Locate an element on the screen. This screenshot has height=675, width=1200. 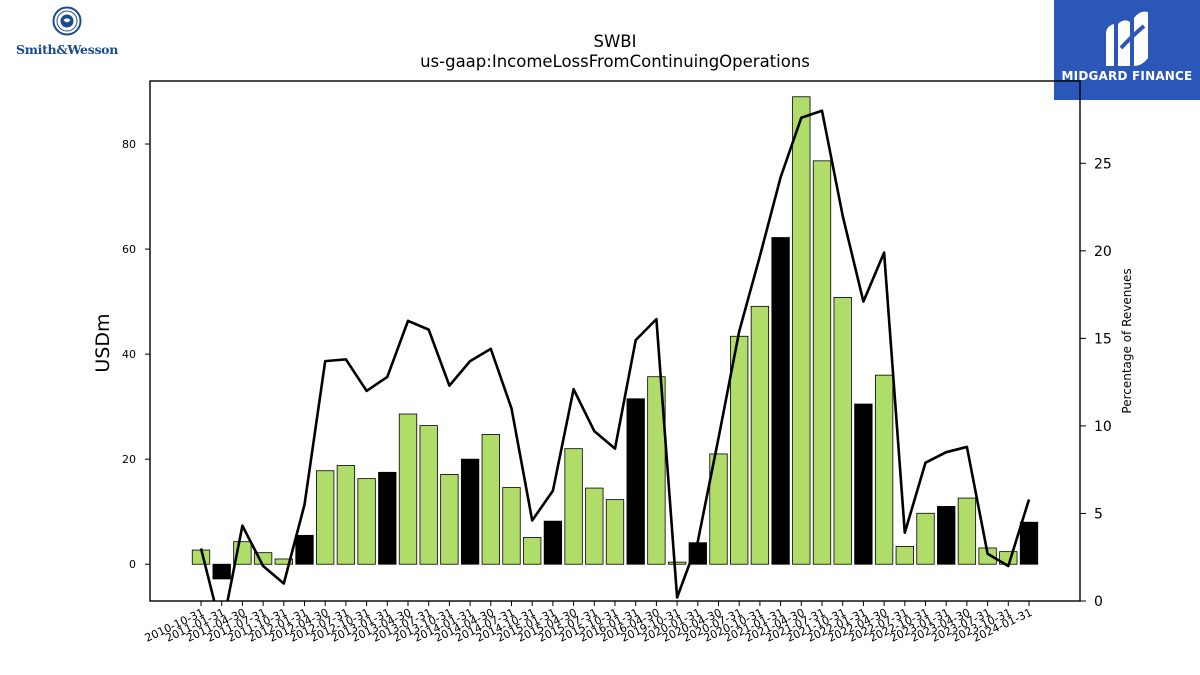
y2-tick-label: 5 is located at coordinates (1098, 514).